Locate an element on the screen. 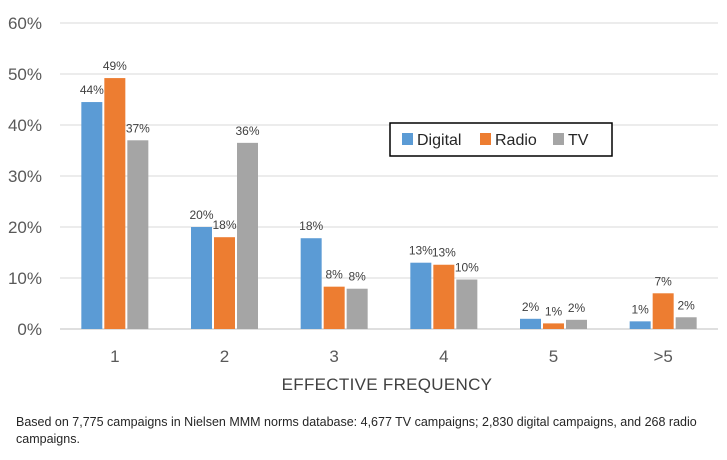 This screenshot has width=727, height=460. data-label-radio-2: 18% is located at coordinates (224, 225).